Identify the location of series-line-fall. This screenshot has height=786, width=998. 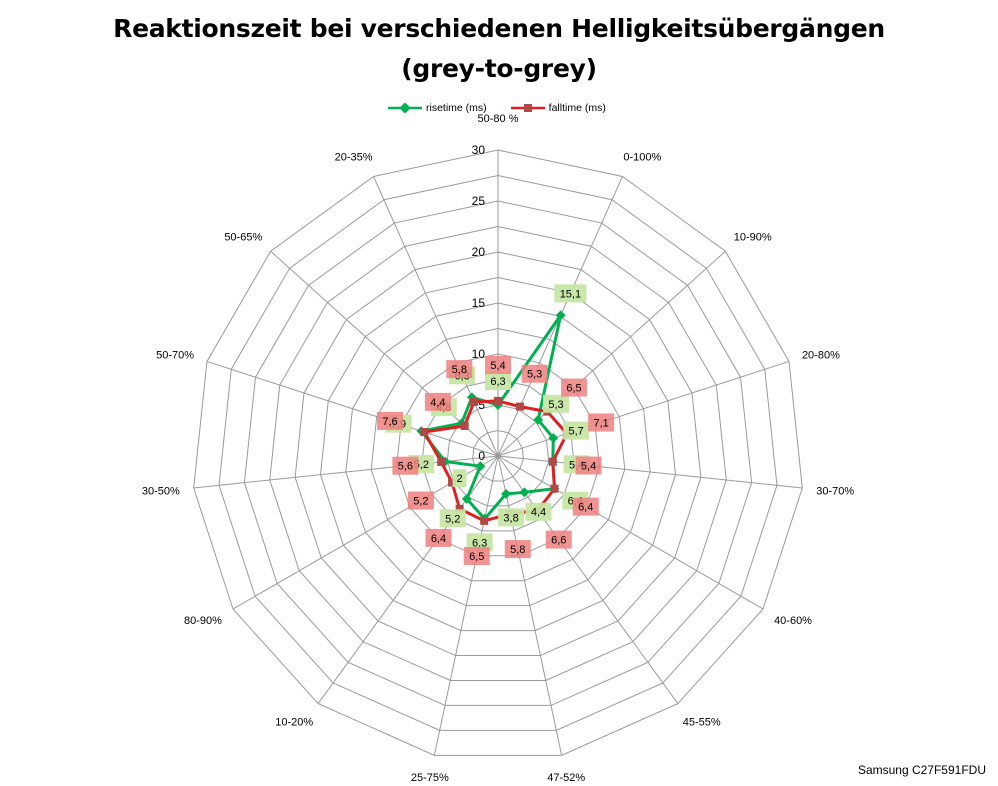
(495, 461).